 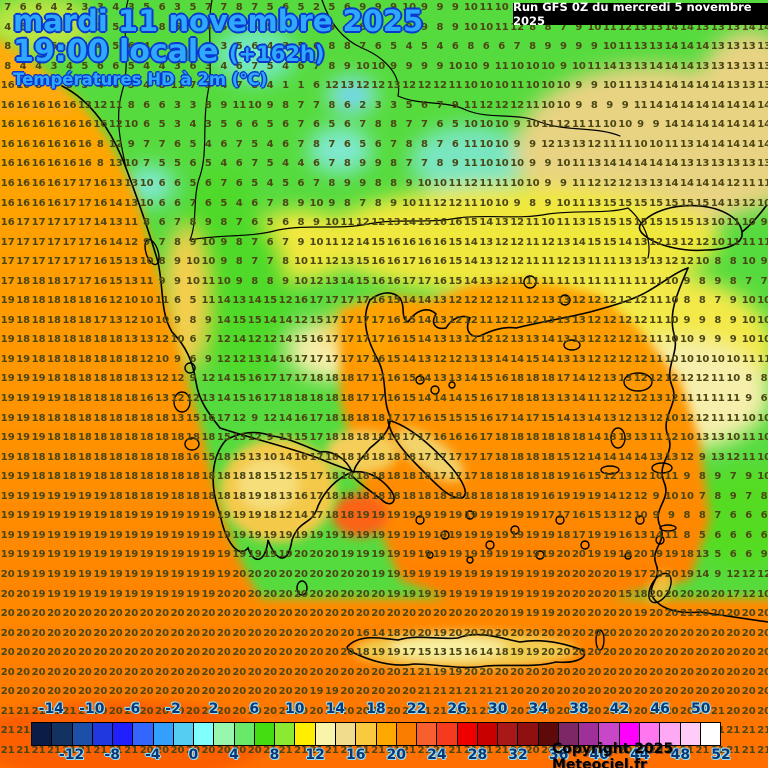 I want to click on scale-label-top: 38, so click(x=579, y=709).